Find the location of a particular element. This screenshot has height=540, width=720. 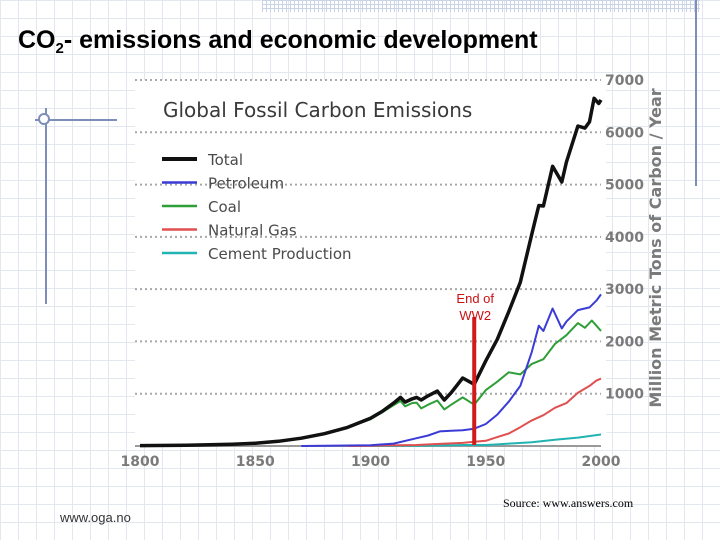

ww2-annotation-label: End of is located at coordinates (475, 298).